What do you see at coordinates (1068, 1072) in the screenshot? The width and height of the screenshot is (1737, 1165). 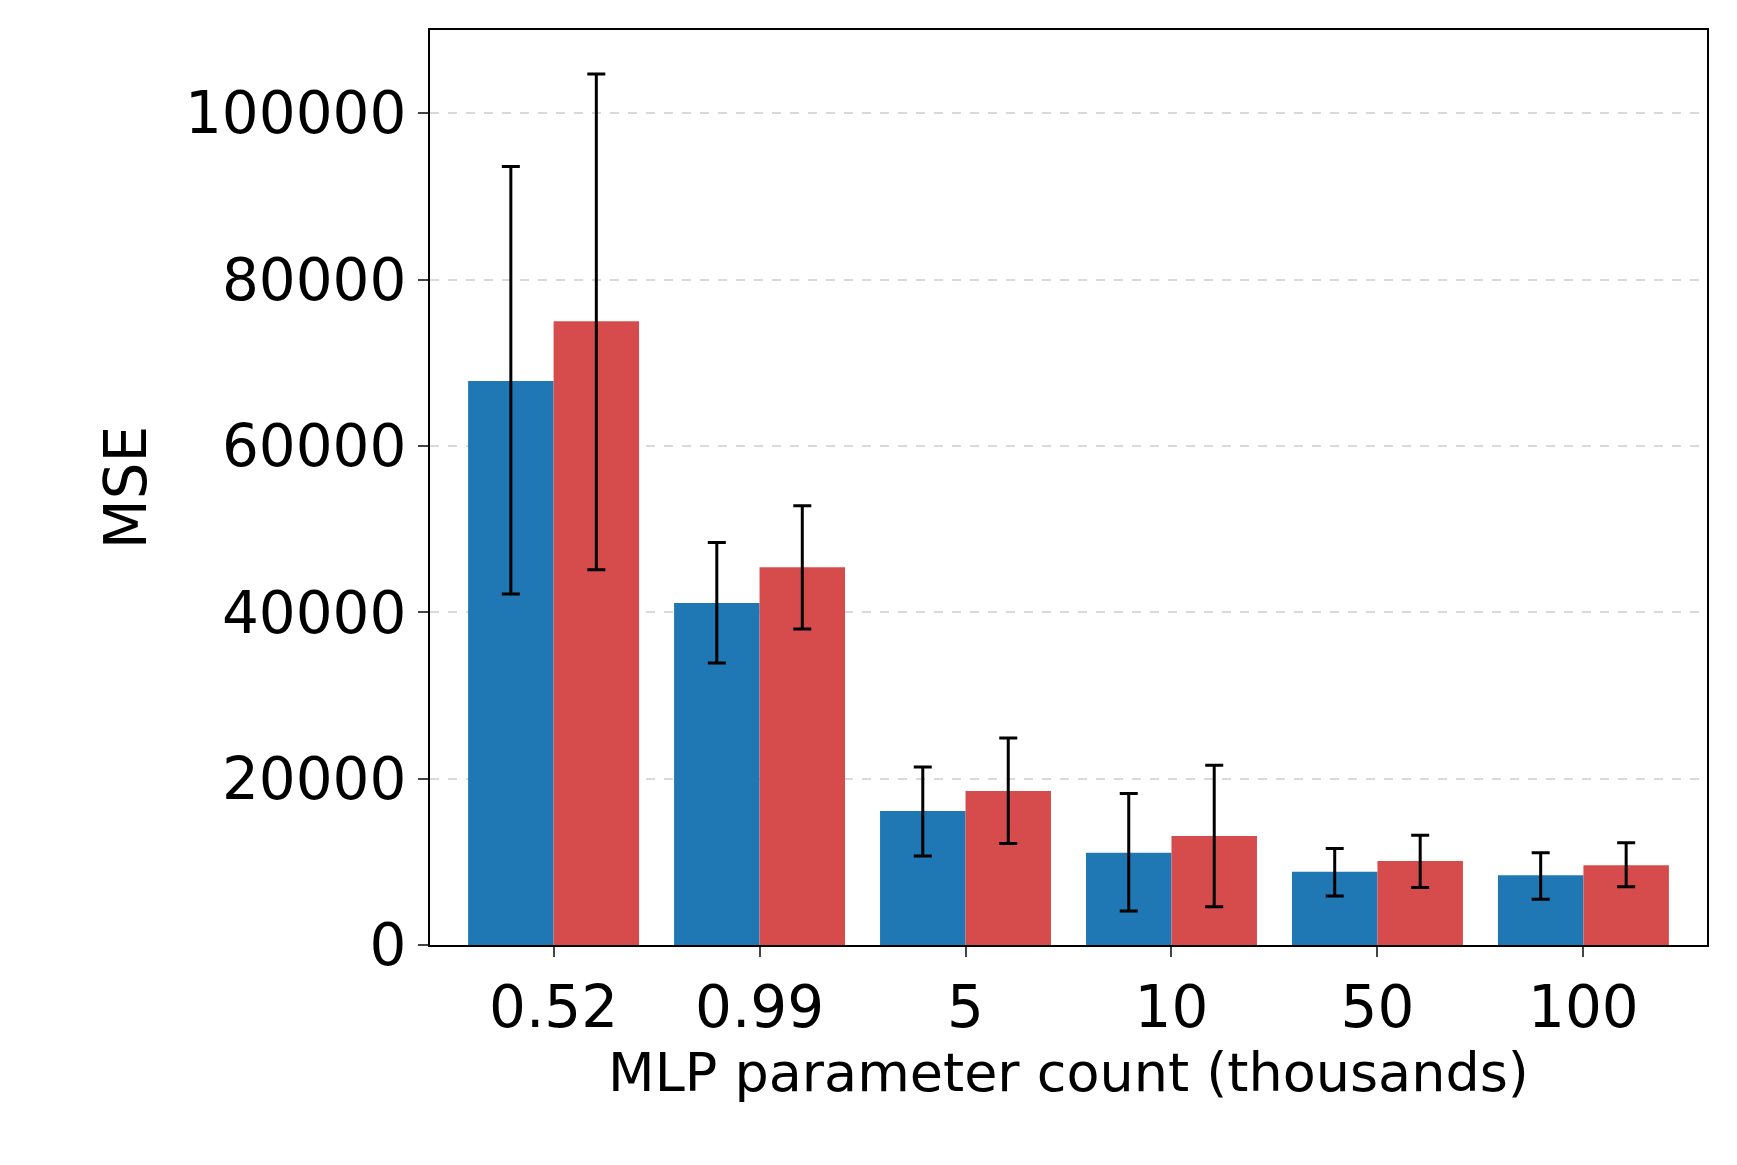 I see `x-axis-title: MLP parameter count (thousands)` at bounding box center [1068, 1072].